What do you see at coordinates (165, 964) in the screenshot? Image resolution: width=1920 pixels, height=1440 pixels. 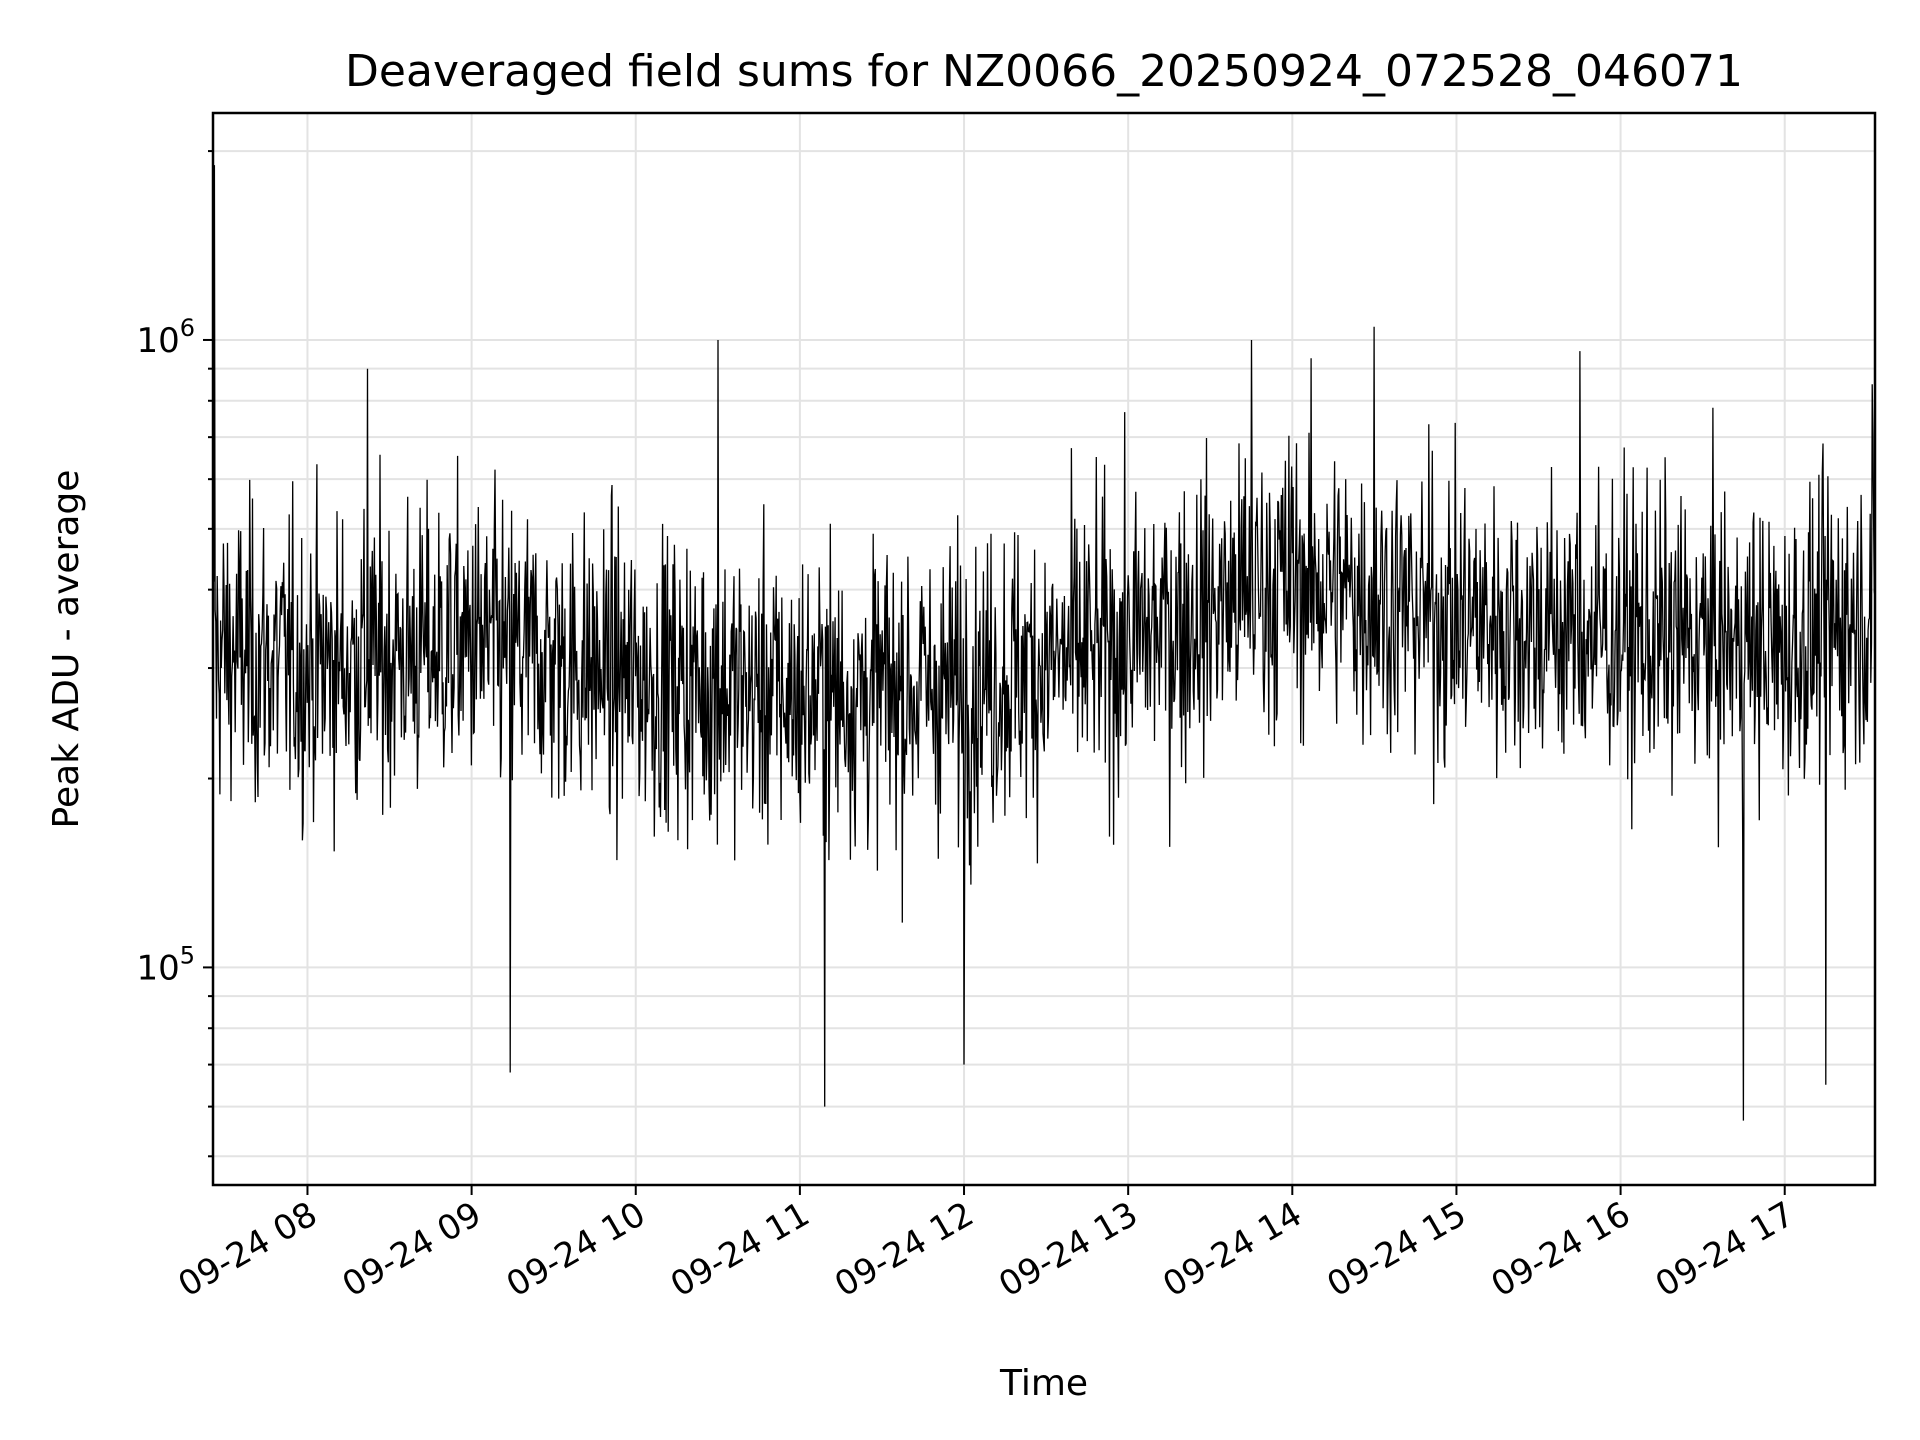 I see `y-tick-label: 10⁵` at bounding box center [165, 964].